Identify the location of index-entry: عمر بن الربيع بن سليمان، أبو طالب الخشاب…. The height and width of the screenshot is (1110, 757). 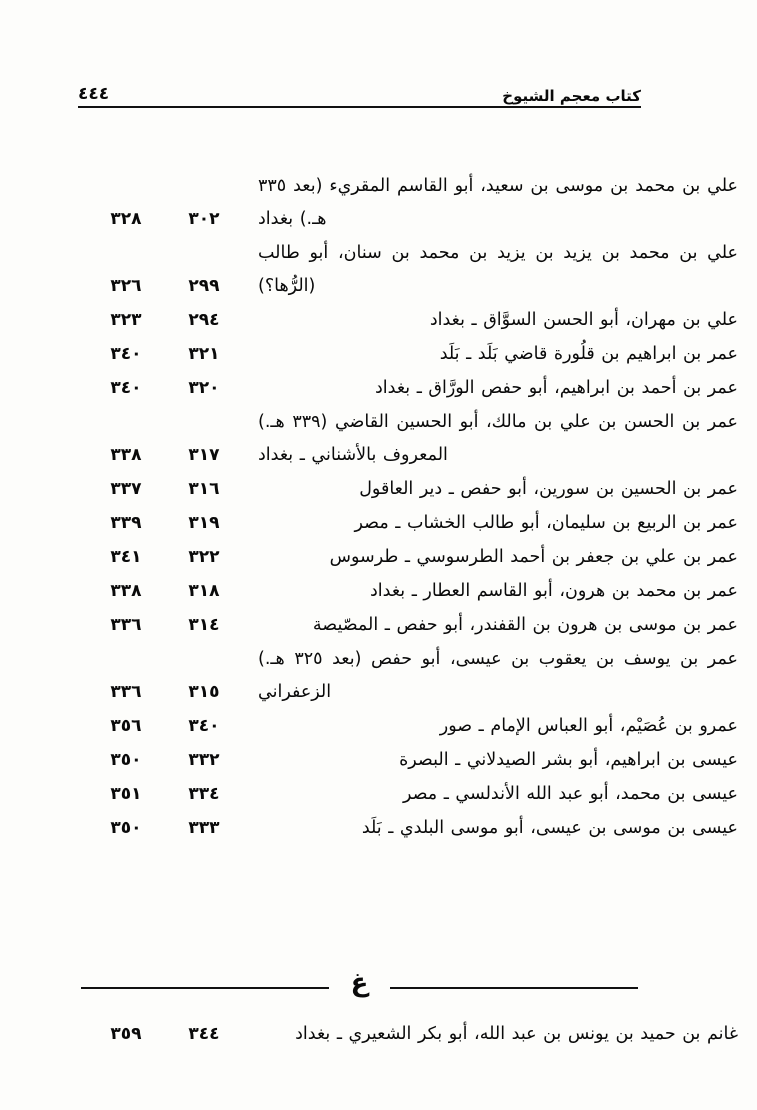
(408, 523).